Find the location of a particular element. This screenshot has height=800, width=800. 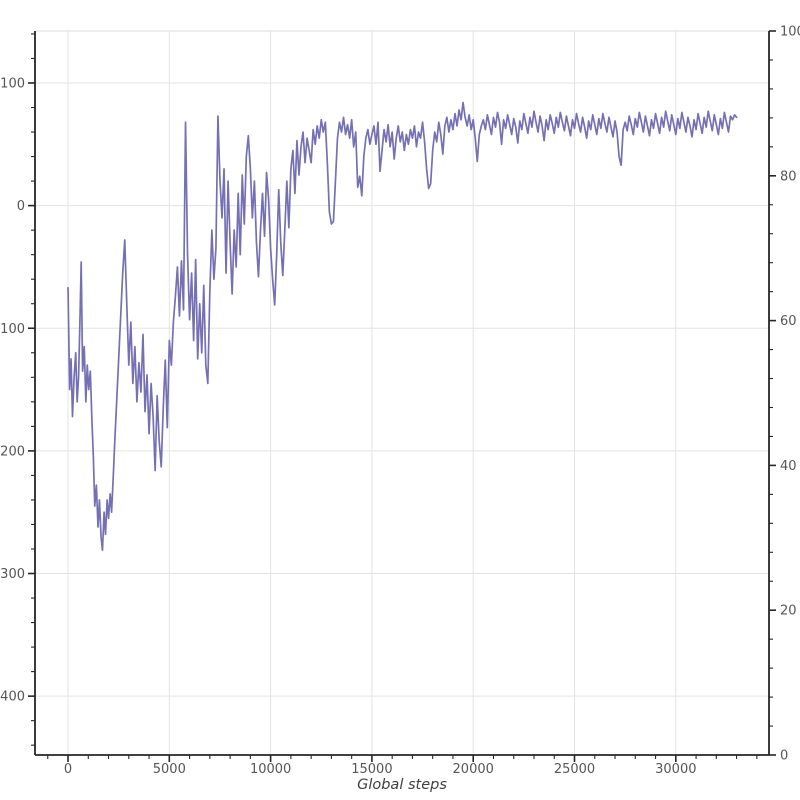

y-right-tick-label: 60 is located at coordinates (788, 321).